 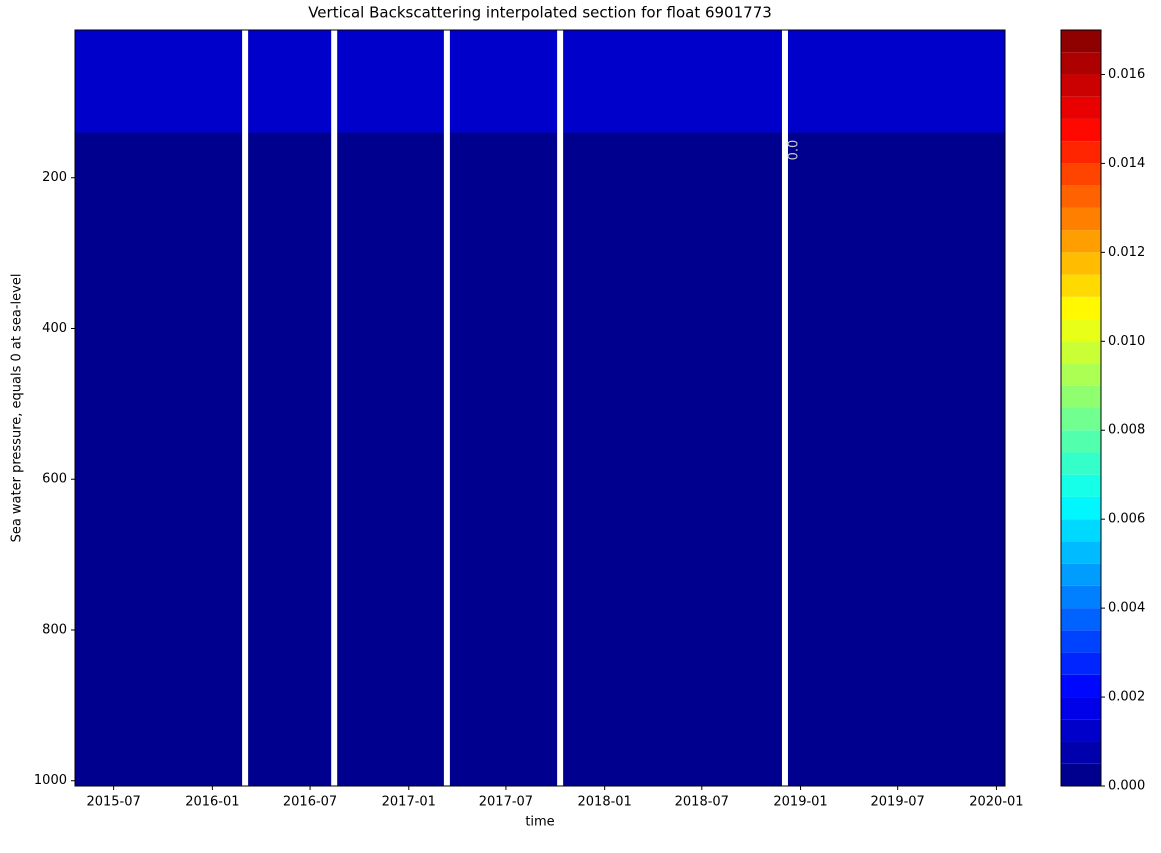 I want to click on y-tick-label: 200, so click(x=54, y=177).